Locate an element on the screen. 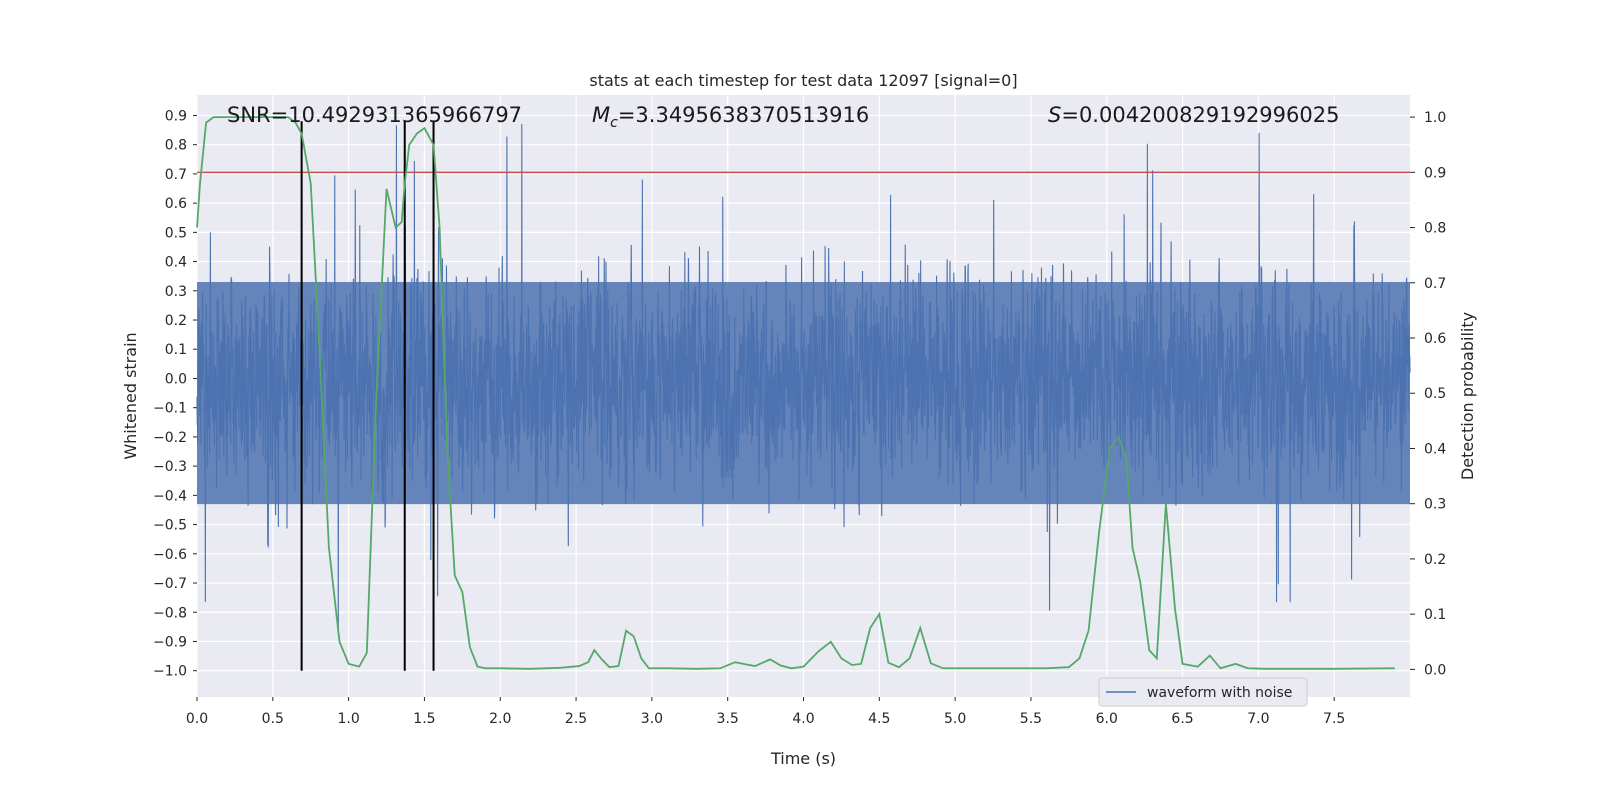  mc-subscript: c is located at coordinates (614, 123).